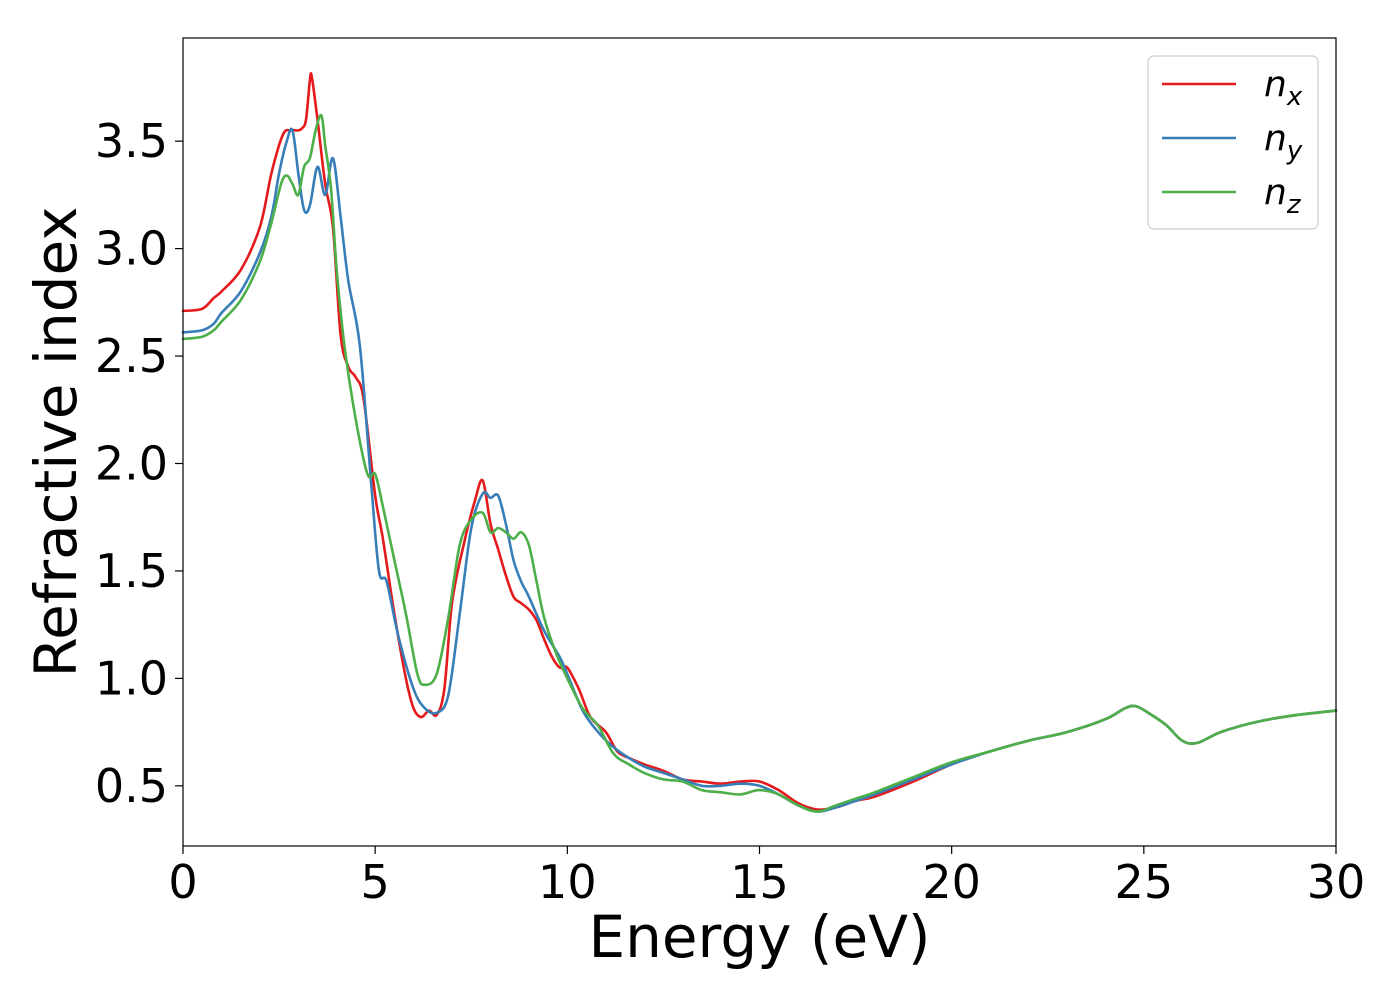 Image resolution: width=1400 pixels, height=1000 pixels. Describe the element at coordinates (375, 882) in the screenshot. I see `x-tick-label: 5` at that location.